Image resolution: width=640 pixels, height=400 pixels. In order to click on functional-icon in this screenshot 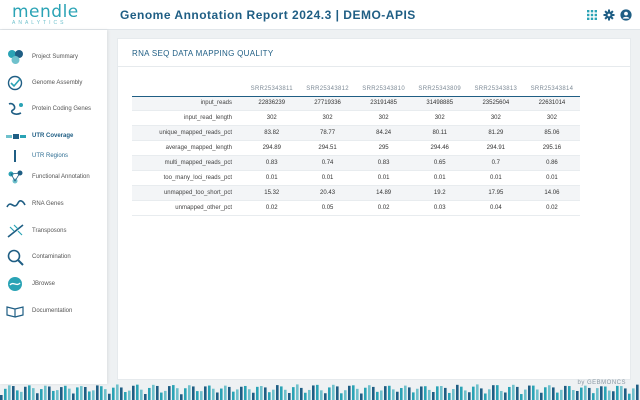, I will do `click(15, 177)`.